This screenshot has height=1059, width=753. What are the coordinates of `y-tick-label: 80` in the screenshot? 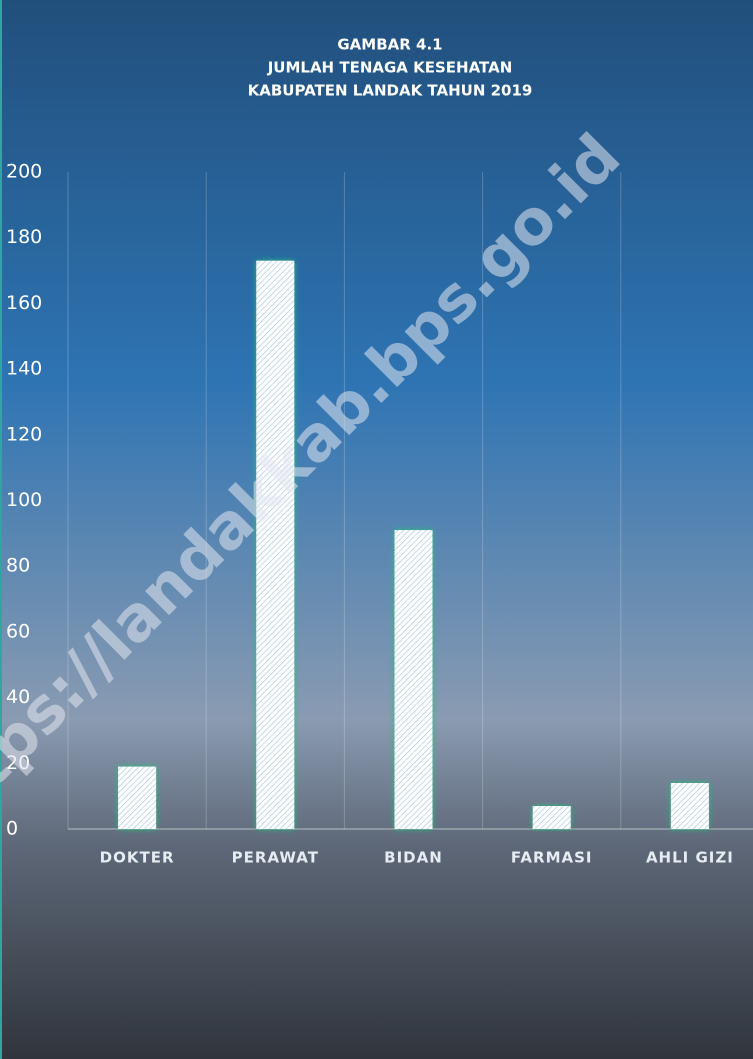 It's located at (18, 566).